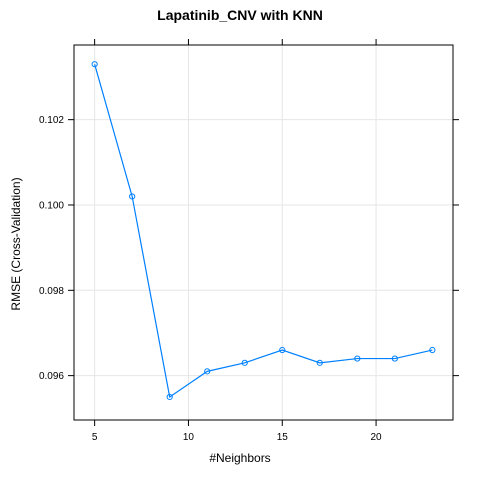  I want to click on y-tick-label: 0.098, so click(51, 291).